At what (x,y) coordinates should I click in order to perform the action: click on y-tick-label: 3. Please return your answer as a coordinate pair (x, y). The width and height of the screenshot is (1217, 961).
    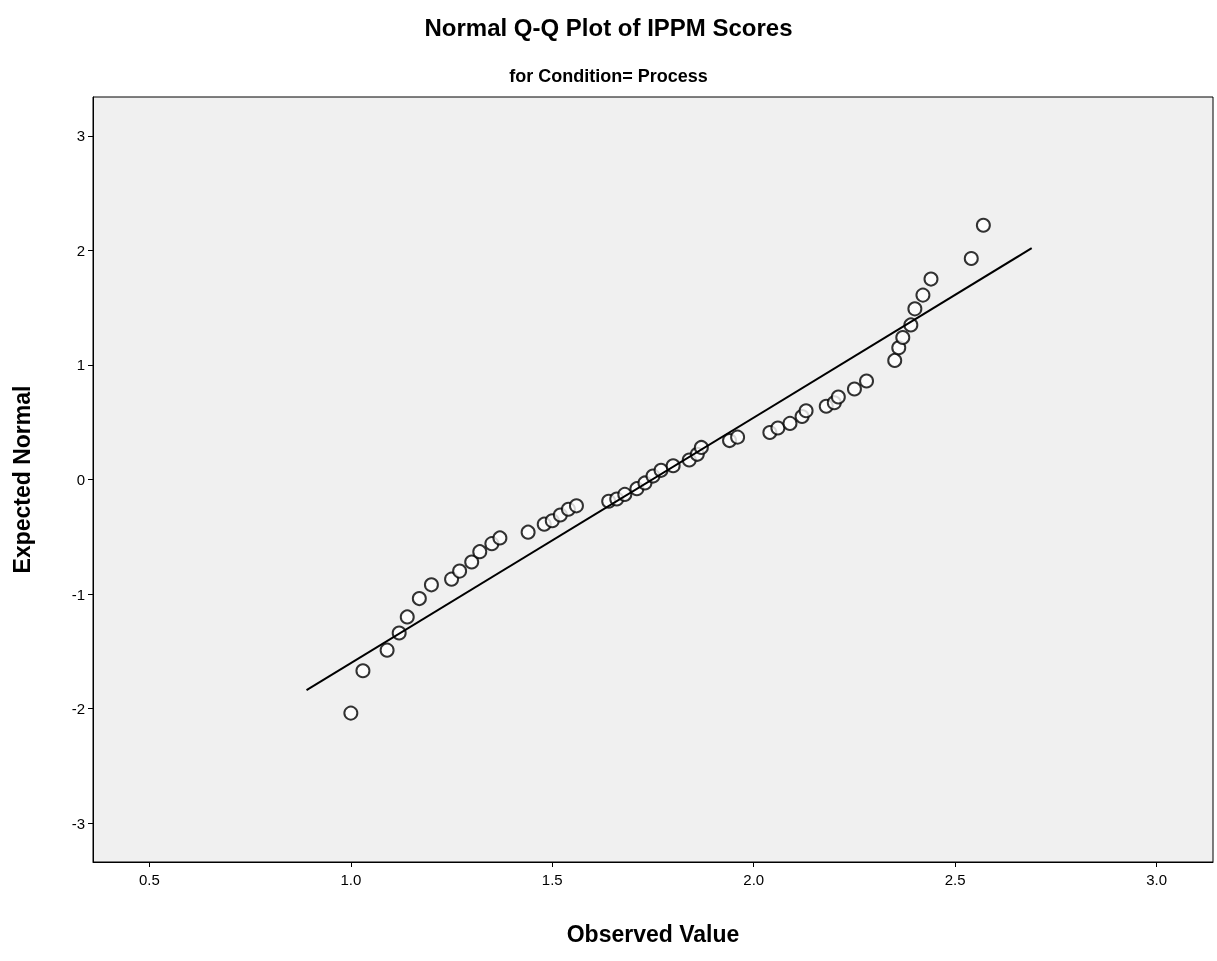
    Looking at the image, I should click on (80, 136).